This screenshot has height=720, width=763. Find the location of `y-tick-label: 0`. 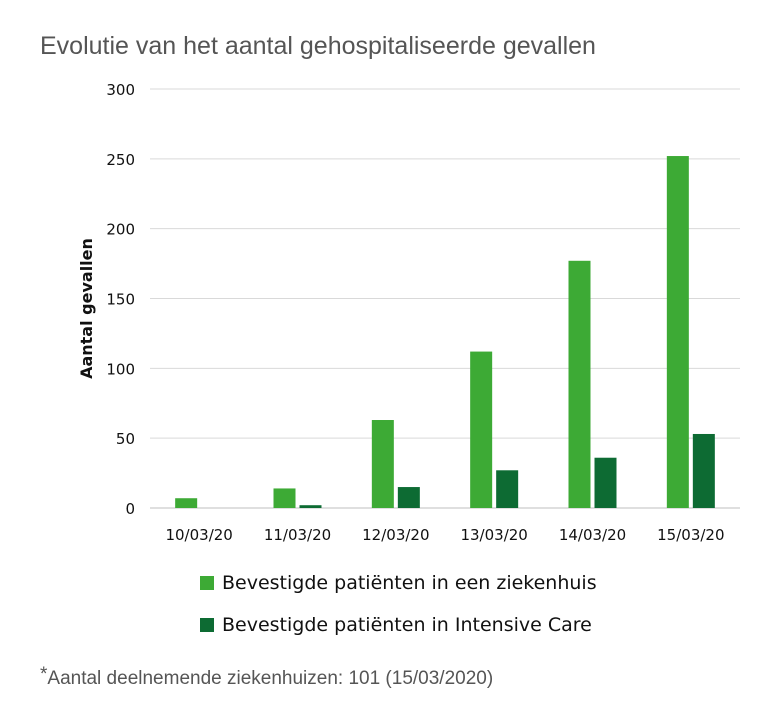

y-tick-label: 0 is located at coordinates (130, 509).